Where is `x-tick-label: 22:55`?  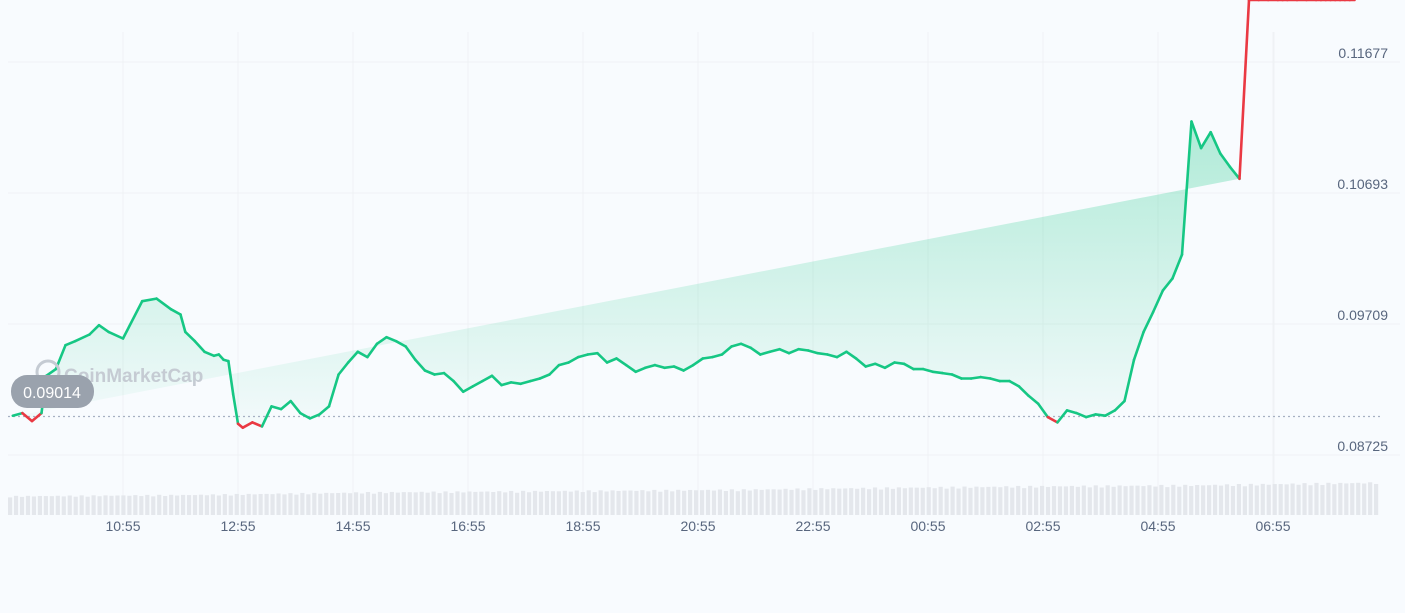 x-tick-label: 22:55 is located at coordinates (812, 526).